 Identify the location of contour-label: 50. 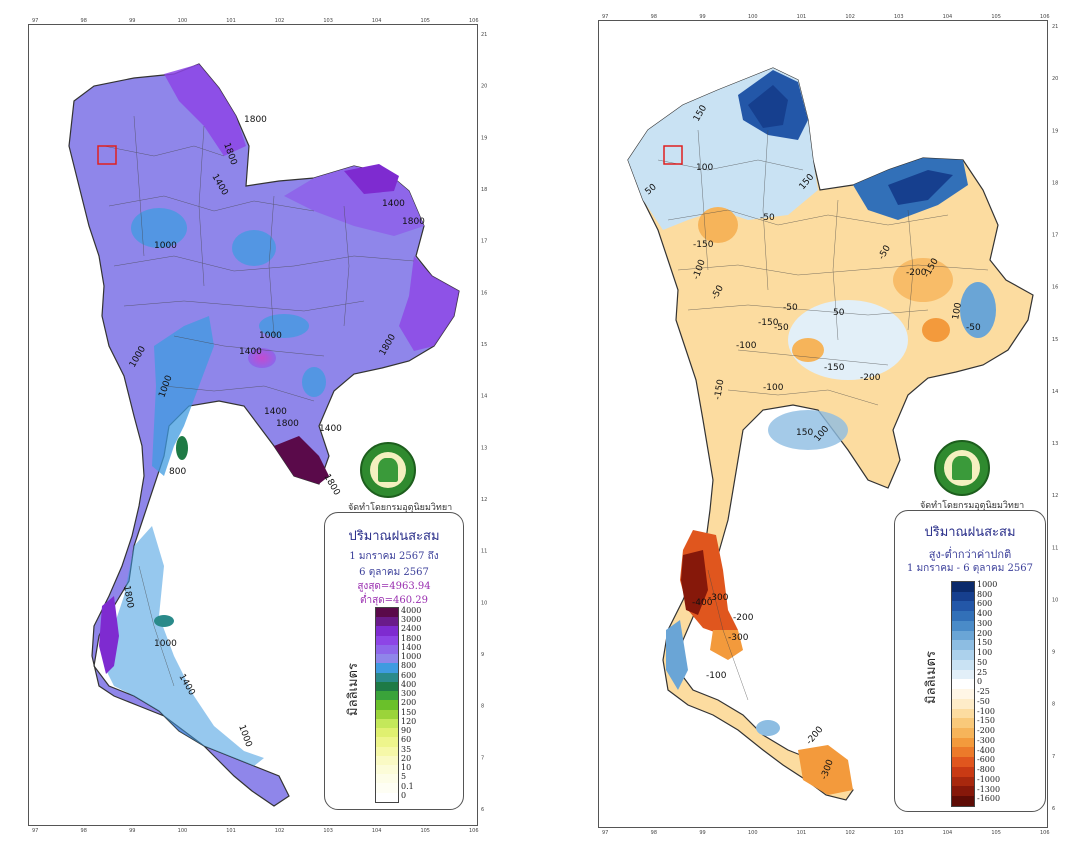
(839, 313).